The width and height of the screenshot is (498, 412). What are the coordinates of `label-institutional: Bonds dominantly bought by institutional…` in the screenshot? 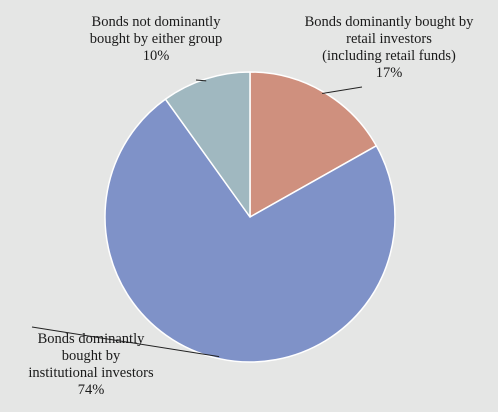 It's located at (91, 365).